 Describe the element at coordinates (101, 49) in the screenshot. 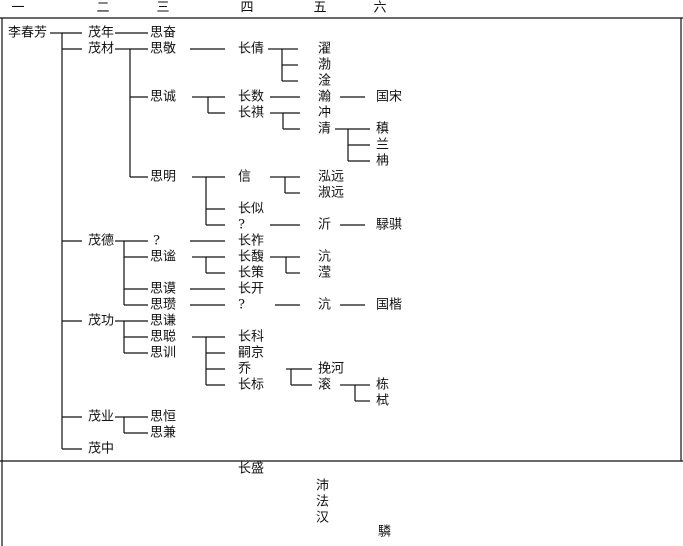

I see `person-name: 茂材` at that location.